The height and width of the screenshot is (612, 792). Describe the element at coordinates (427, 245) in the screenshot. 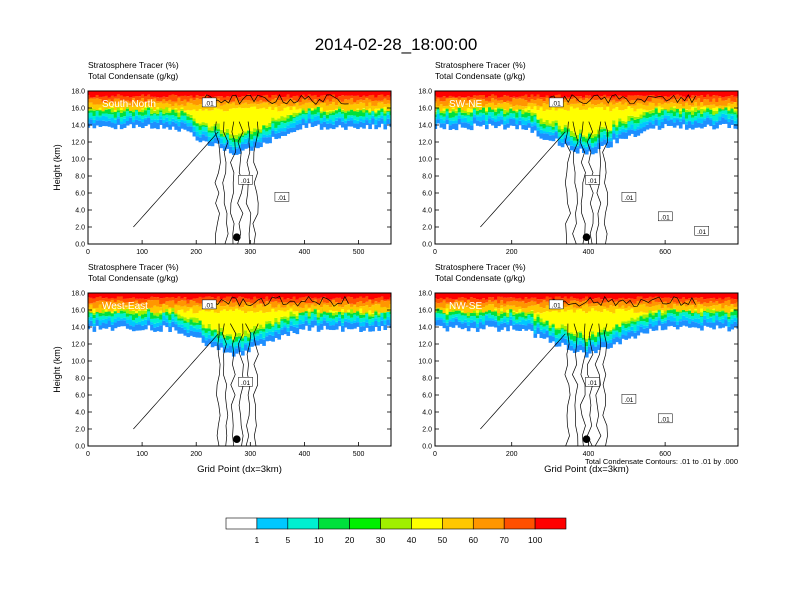

I see `y-tick-label: 0.0` at that location.